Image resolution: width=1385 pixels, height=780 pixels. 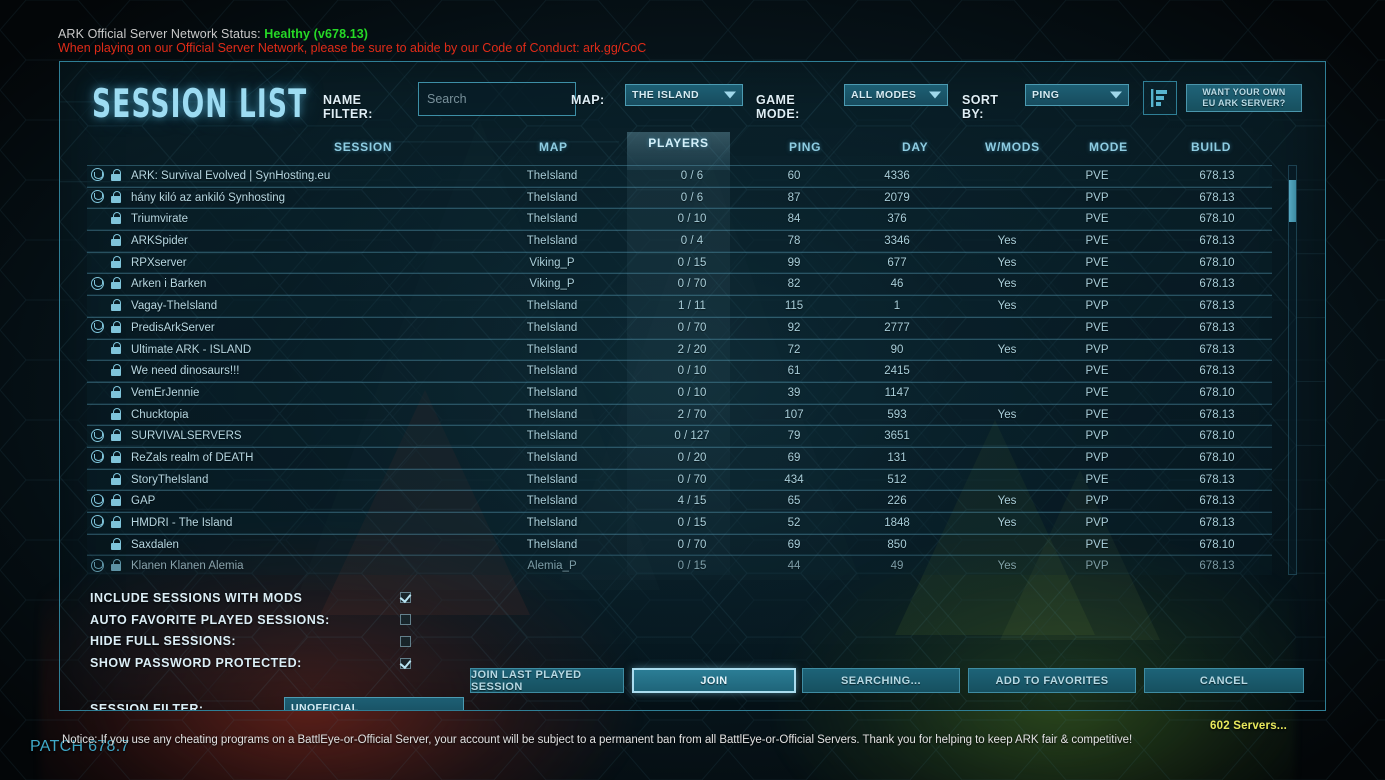 What do you see at coordinates (684, 95) in the screenshot?
I see `map-dropdown: THE ISLAND` at bounding box center [684, 95].